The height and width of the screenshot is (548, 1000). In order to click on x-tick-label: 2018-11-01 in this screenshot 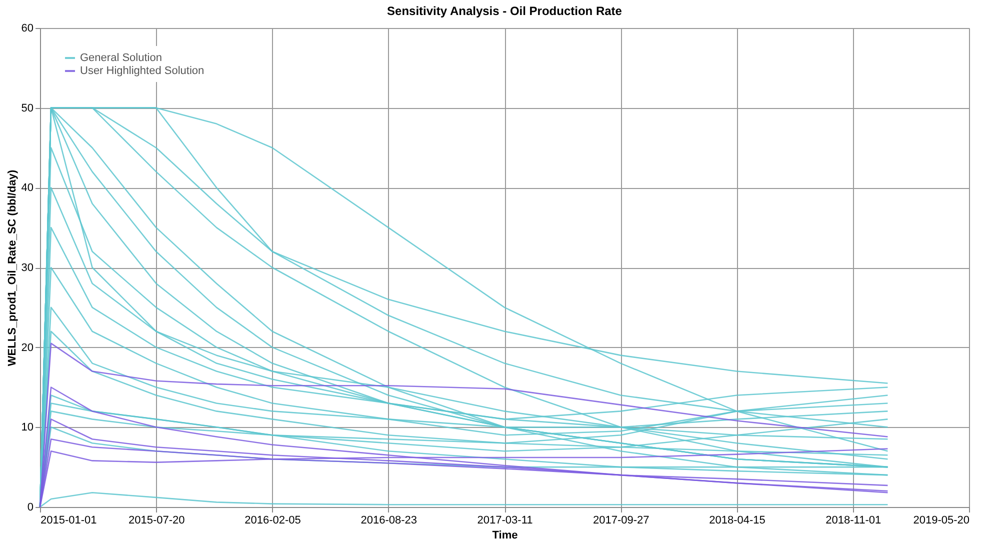, I will do `click(854, 520)`.